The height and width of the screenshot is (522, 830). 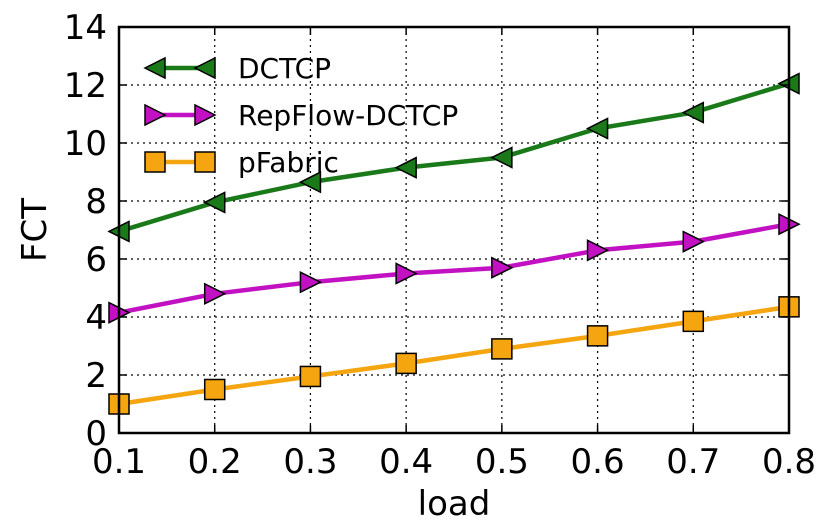 What do you see at coordinates (96, 376) in the screenshot?
I see `y-tick-label: 2` at bounding box center [96, 376].